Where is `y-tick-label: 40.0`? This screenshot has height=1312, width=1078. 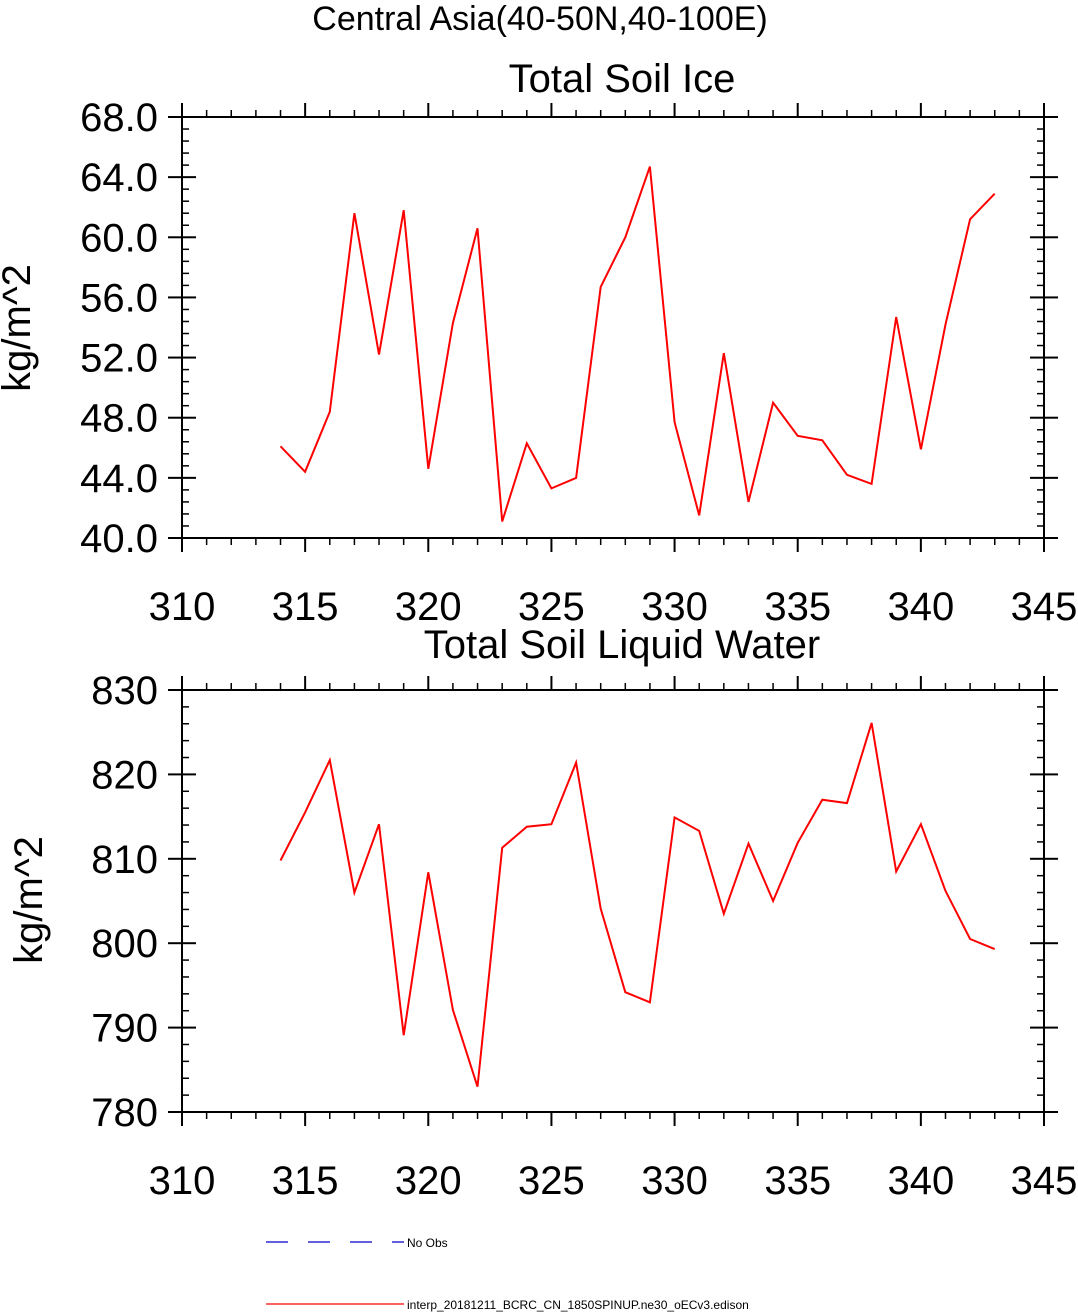 y-tick-label: 40.0 is located at coordinates (119, 539).